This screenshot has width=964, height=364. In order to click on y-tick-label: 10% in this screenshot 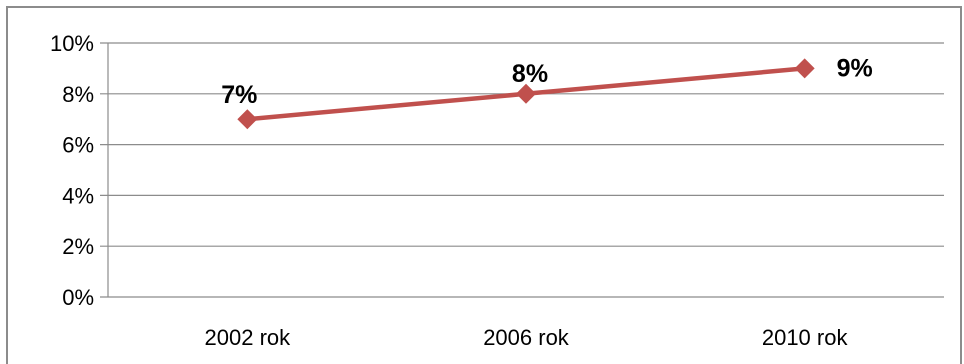, I will do `click(72, 43)`.